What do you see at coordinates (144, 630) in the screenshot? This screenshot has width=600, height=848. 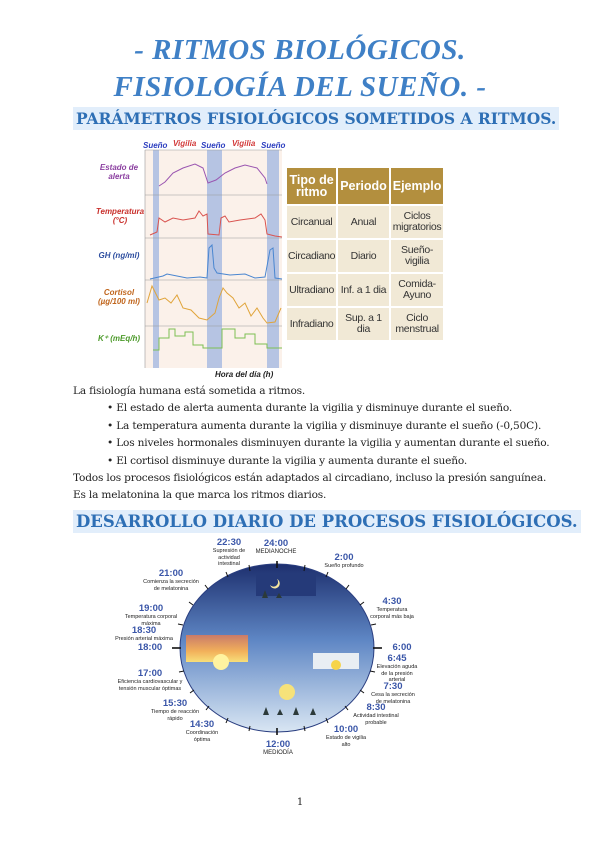 I see `event-time: 18:30` at bounding box center [144, 630].